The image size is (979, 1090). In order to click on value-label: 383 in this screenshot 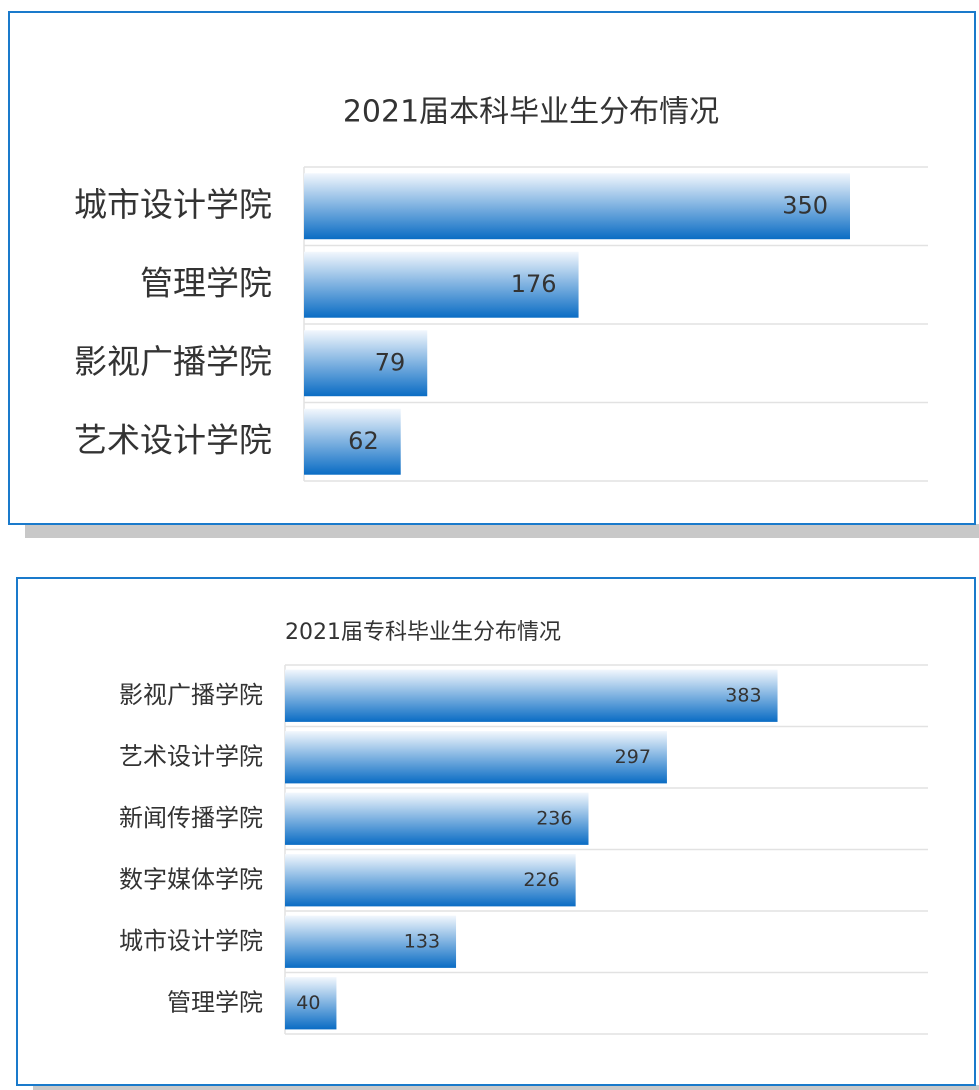, I will do `click(743, 695)`.